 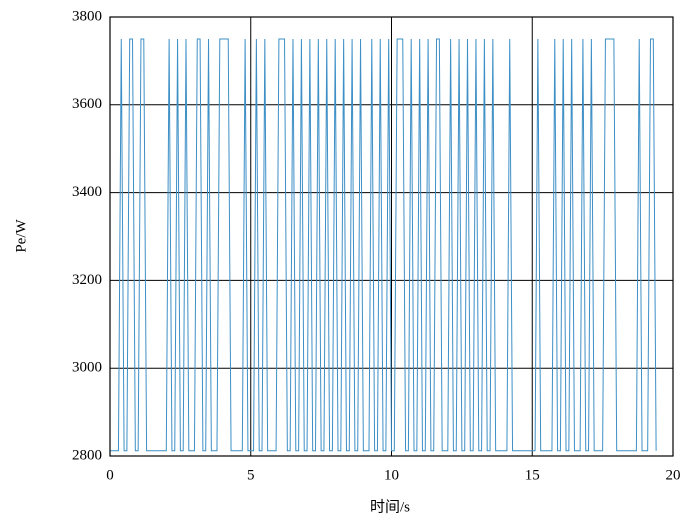 I want to click on y-tick-label: 3200, so click(x=87, y=280).